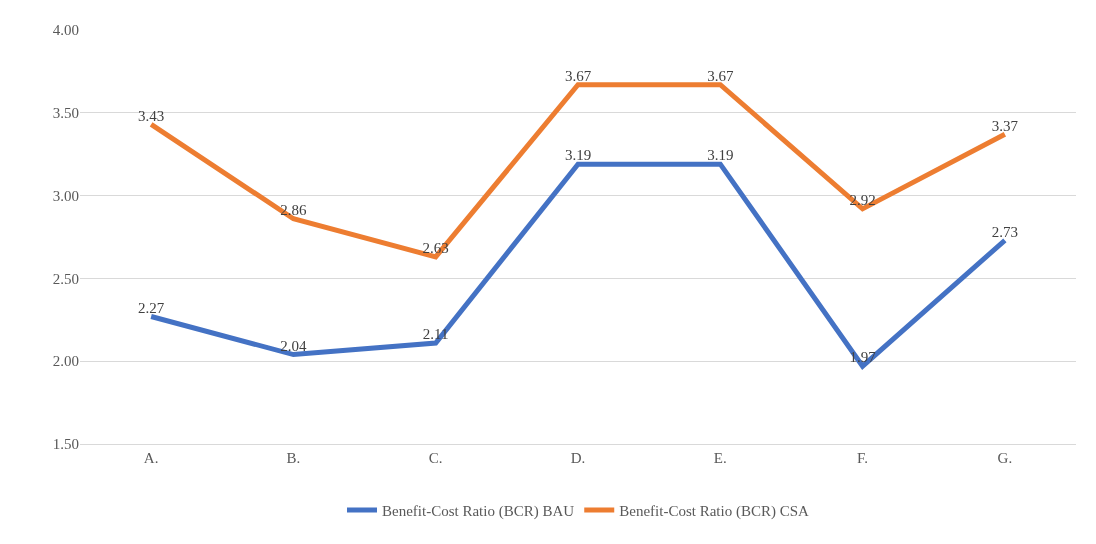  I want to click on x-tick-label: D., so click(578, 458).